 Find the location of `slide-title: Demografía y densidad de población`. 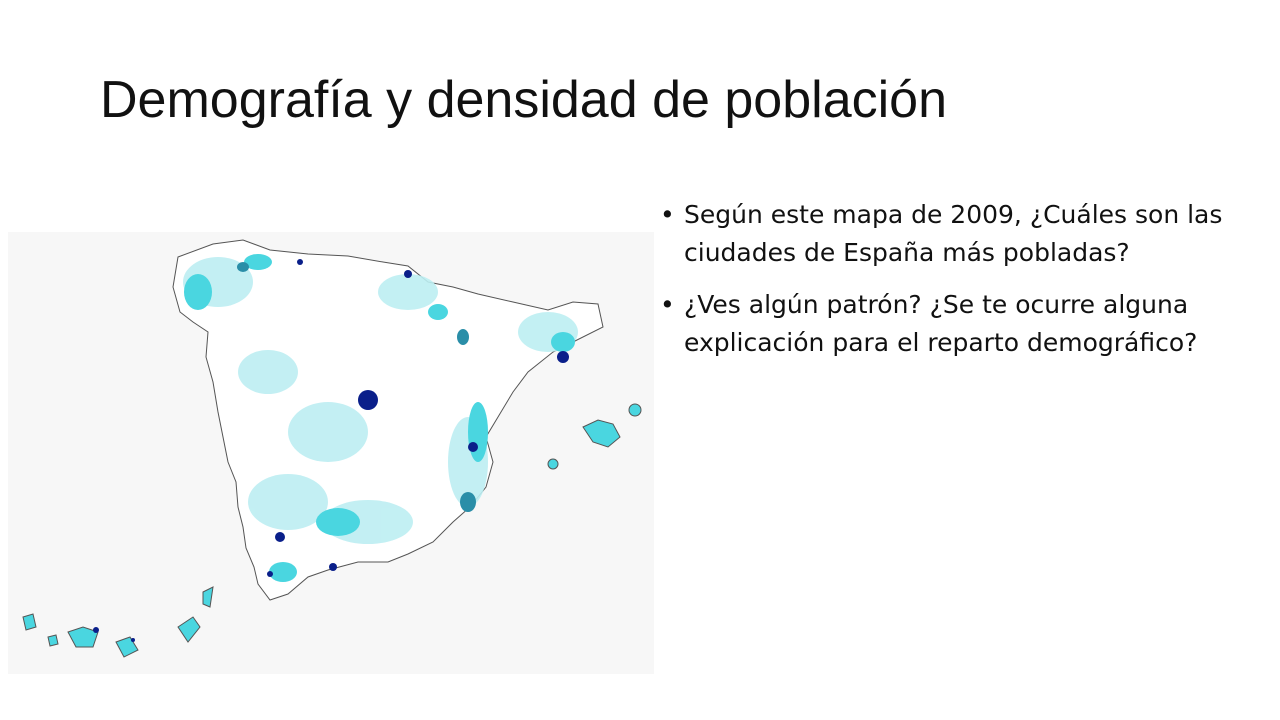

slide-title: Demografía y densidad de población is located at coordinates (524, 100).